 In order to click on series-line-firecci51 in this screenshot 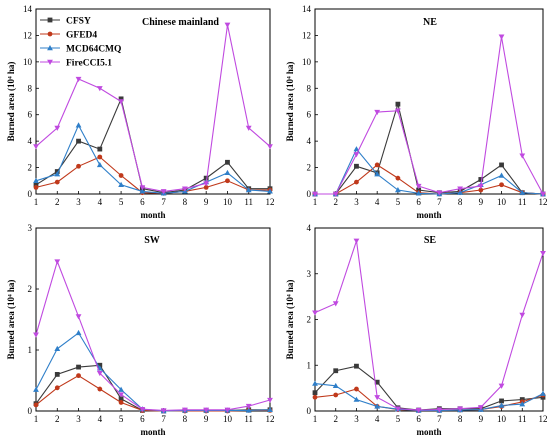, I will do `click(429, 115)`.